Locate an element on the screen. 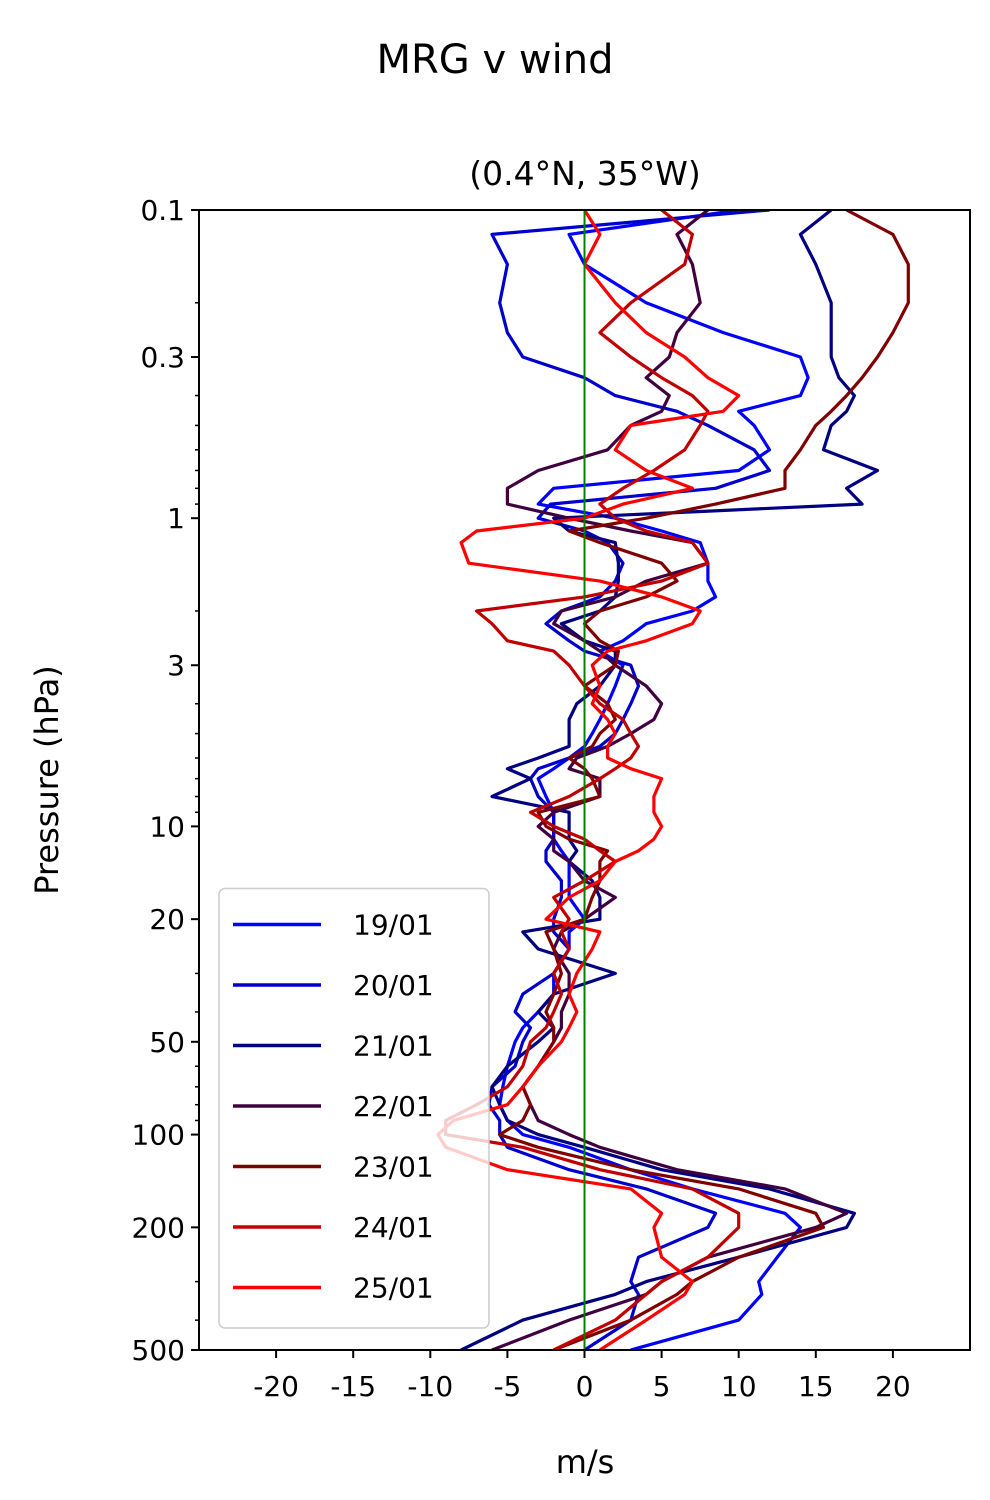  y-axis: 0.1 0.3 1 3 10 20 50 100 200 500 is located at coordinates (165, 780).